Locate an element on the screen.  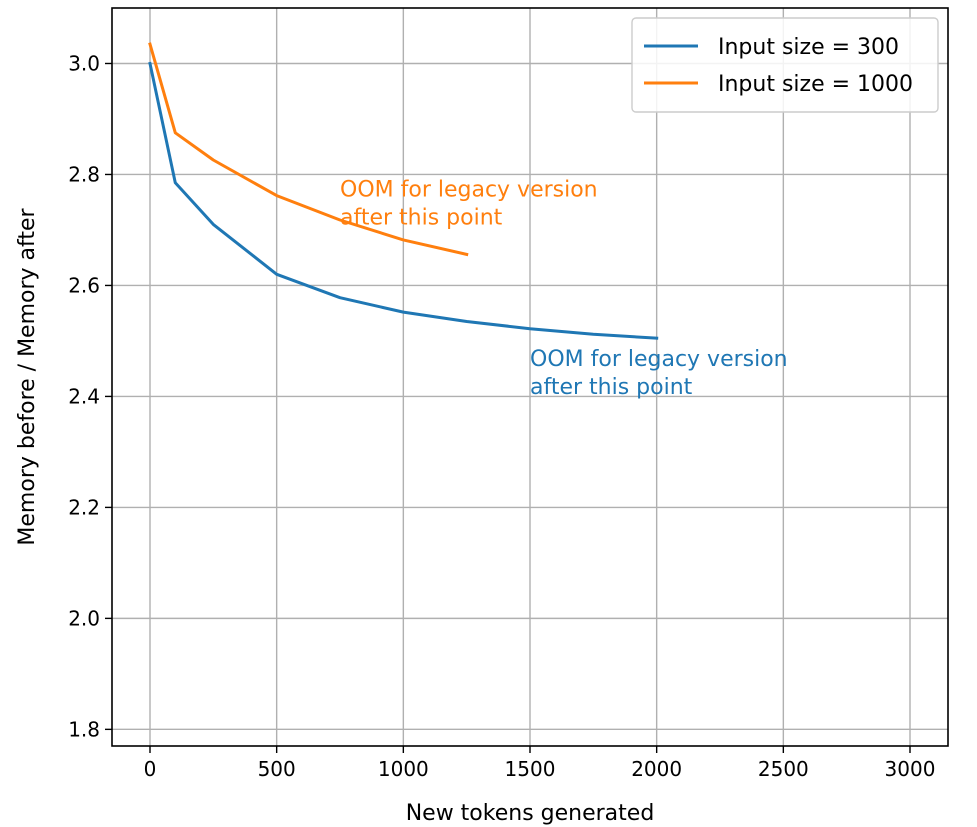
x-tick-label: 0 is located at coordinates (150, 769).